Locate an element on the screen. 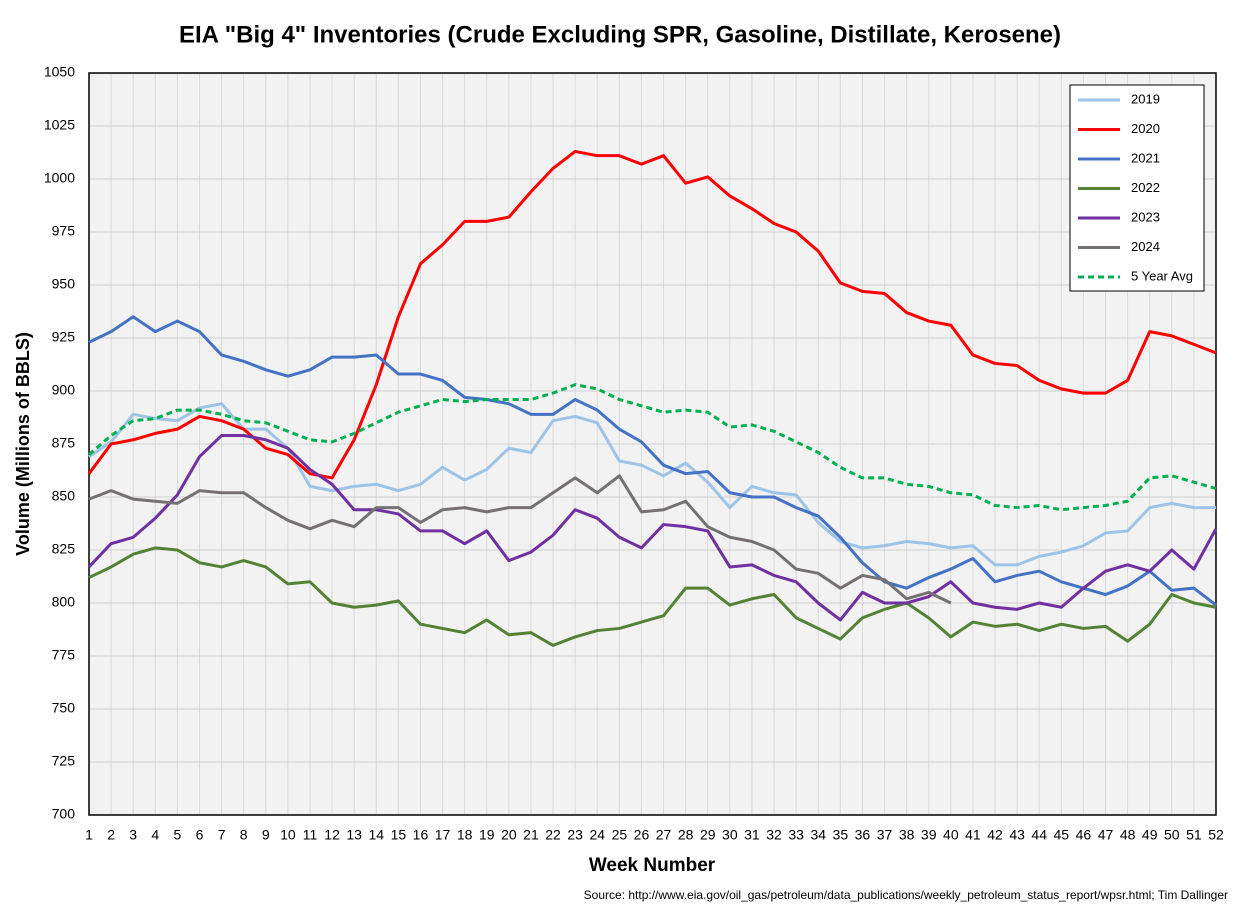 This screenshot has width=1247, height=912. y-tick-label: 1050 is located at coordinates (59, 72).